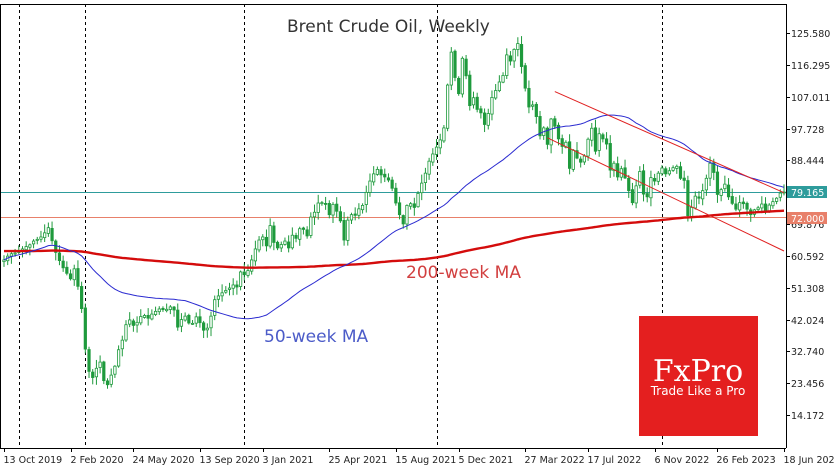 This screenshot has height=470, width=835. What do you see at coordinates (288, 460) in the screenshot?
I see `x-tick-label: 3 Jan 2021` at bounding box center [288, 460].